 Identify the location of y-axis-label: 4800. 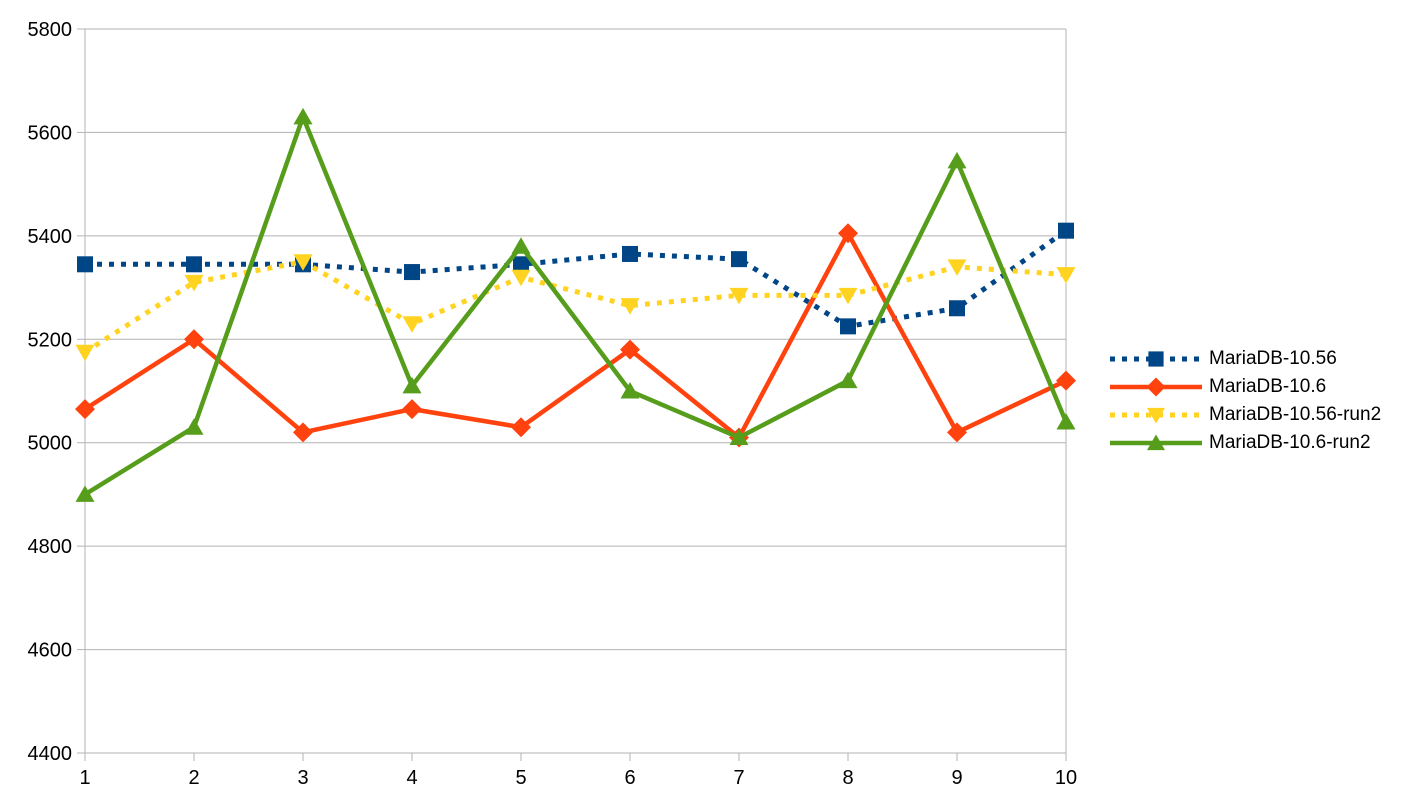
(50, 547).